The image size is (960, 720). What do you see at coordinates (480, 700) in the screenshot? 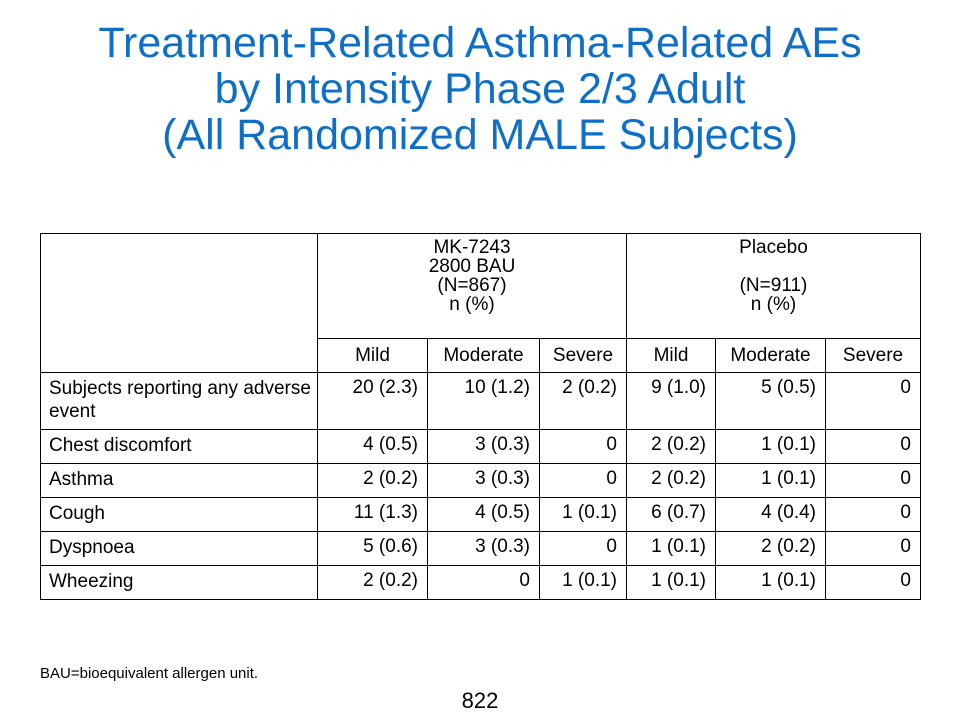
I see `page-number: 822` at bounding box center [480, 700].